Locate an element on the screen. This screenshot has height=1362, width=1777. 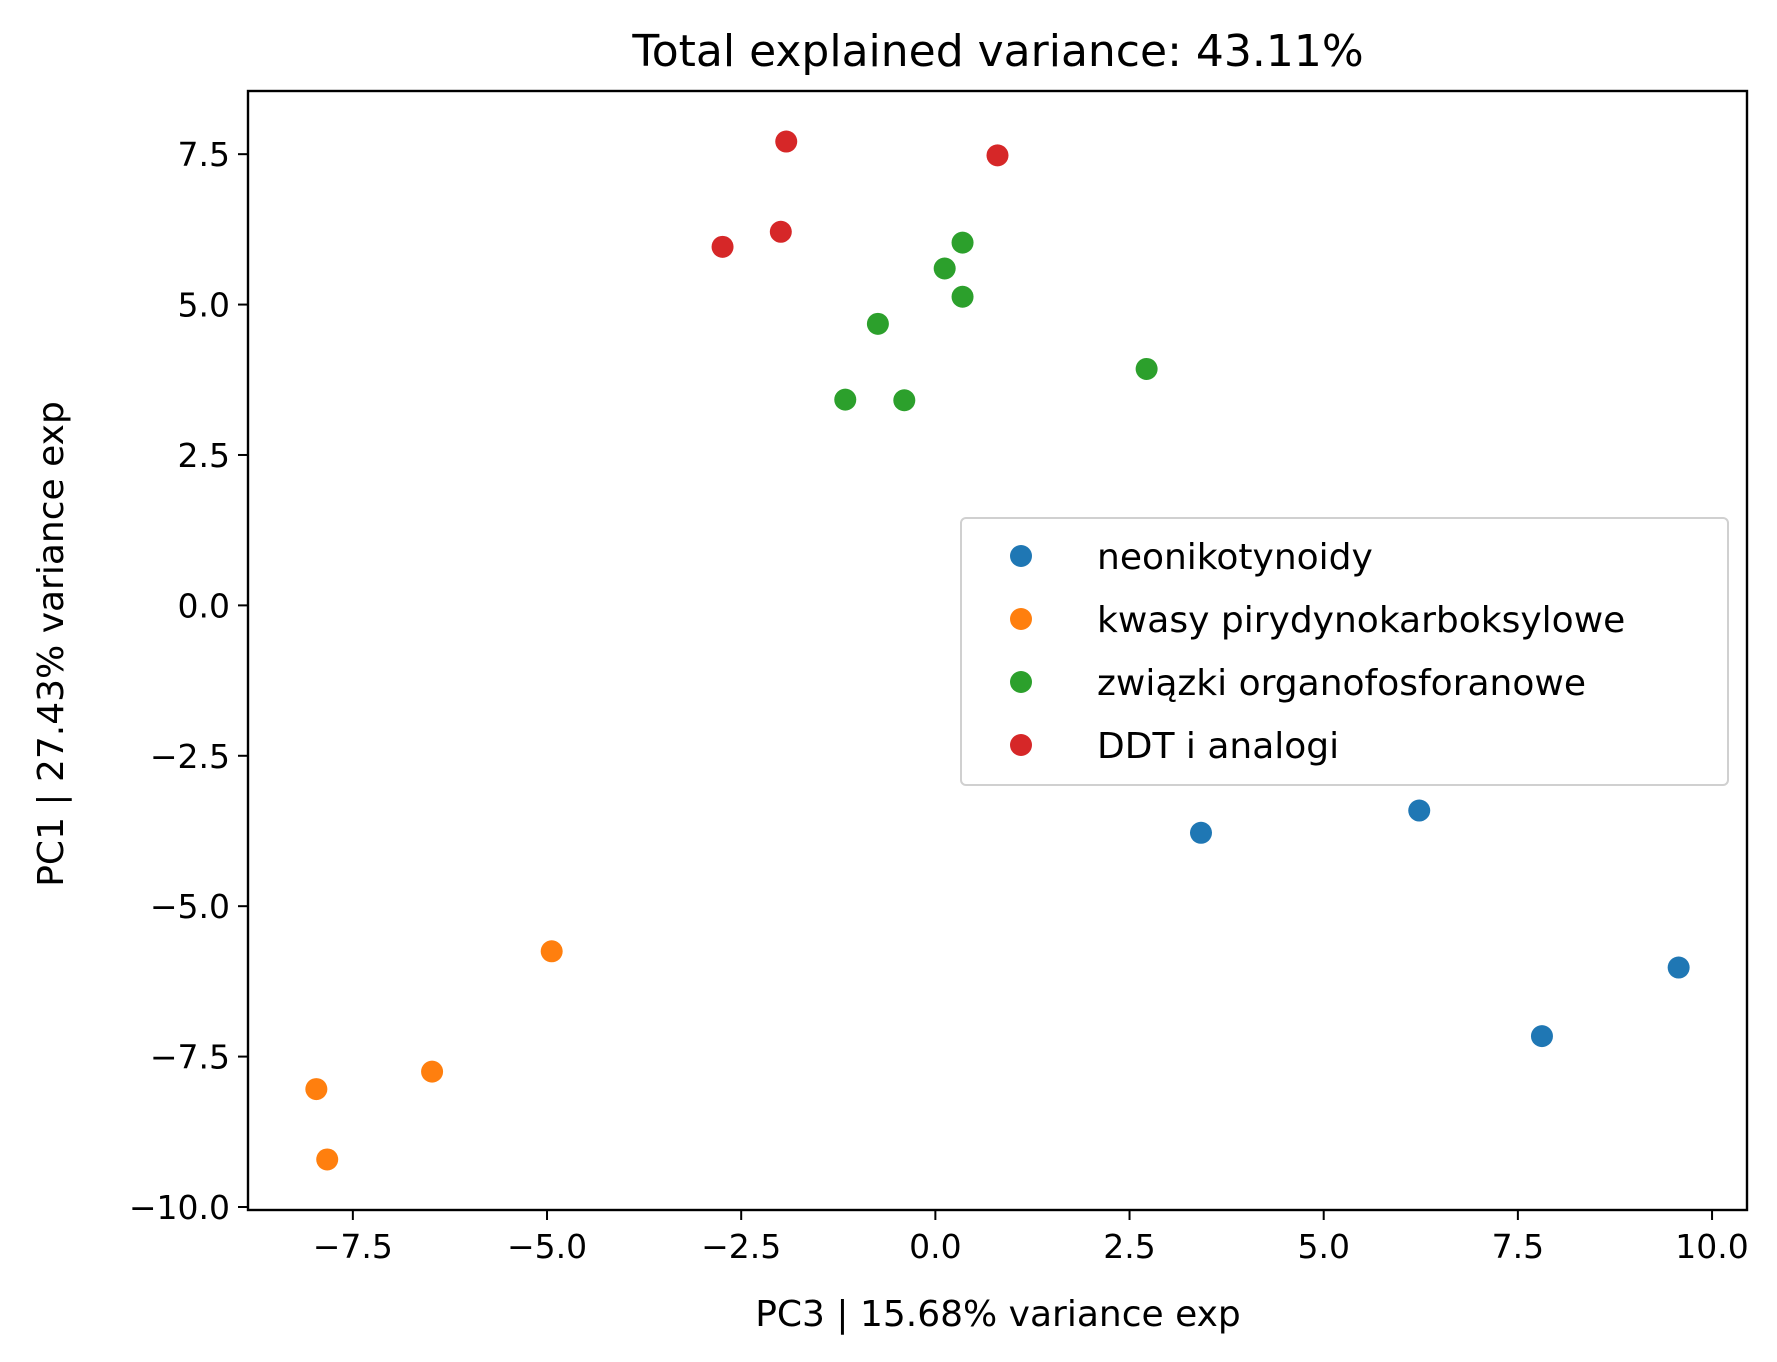
x-tick-label: 5.0 is located at coordinates (1323, 1246).